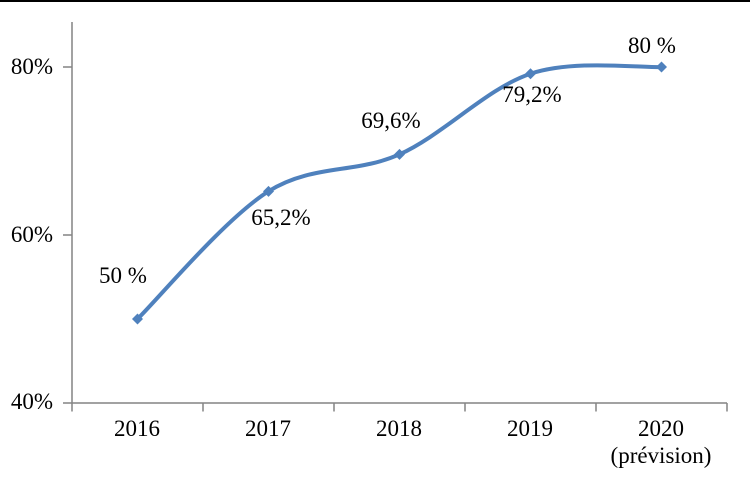  I want to click on x-axis-sublabel-prevision: (prévision), so click(661, 455).